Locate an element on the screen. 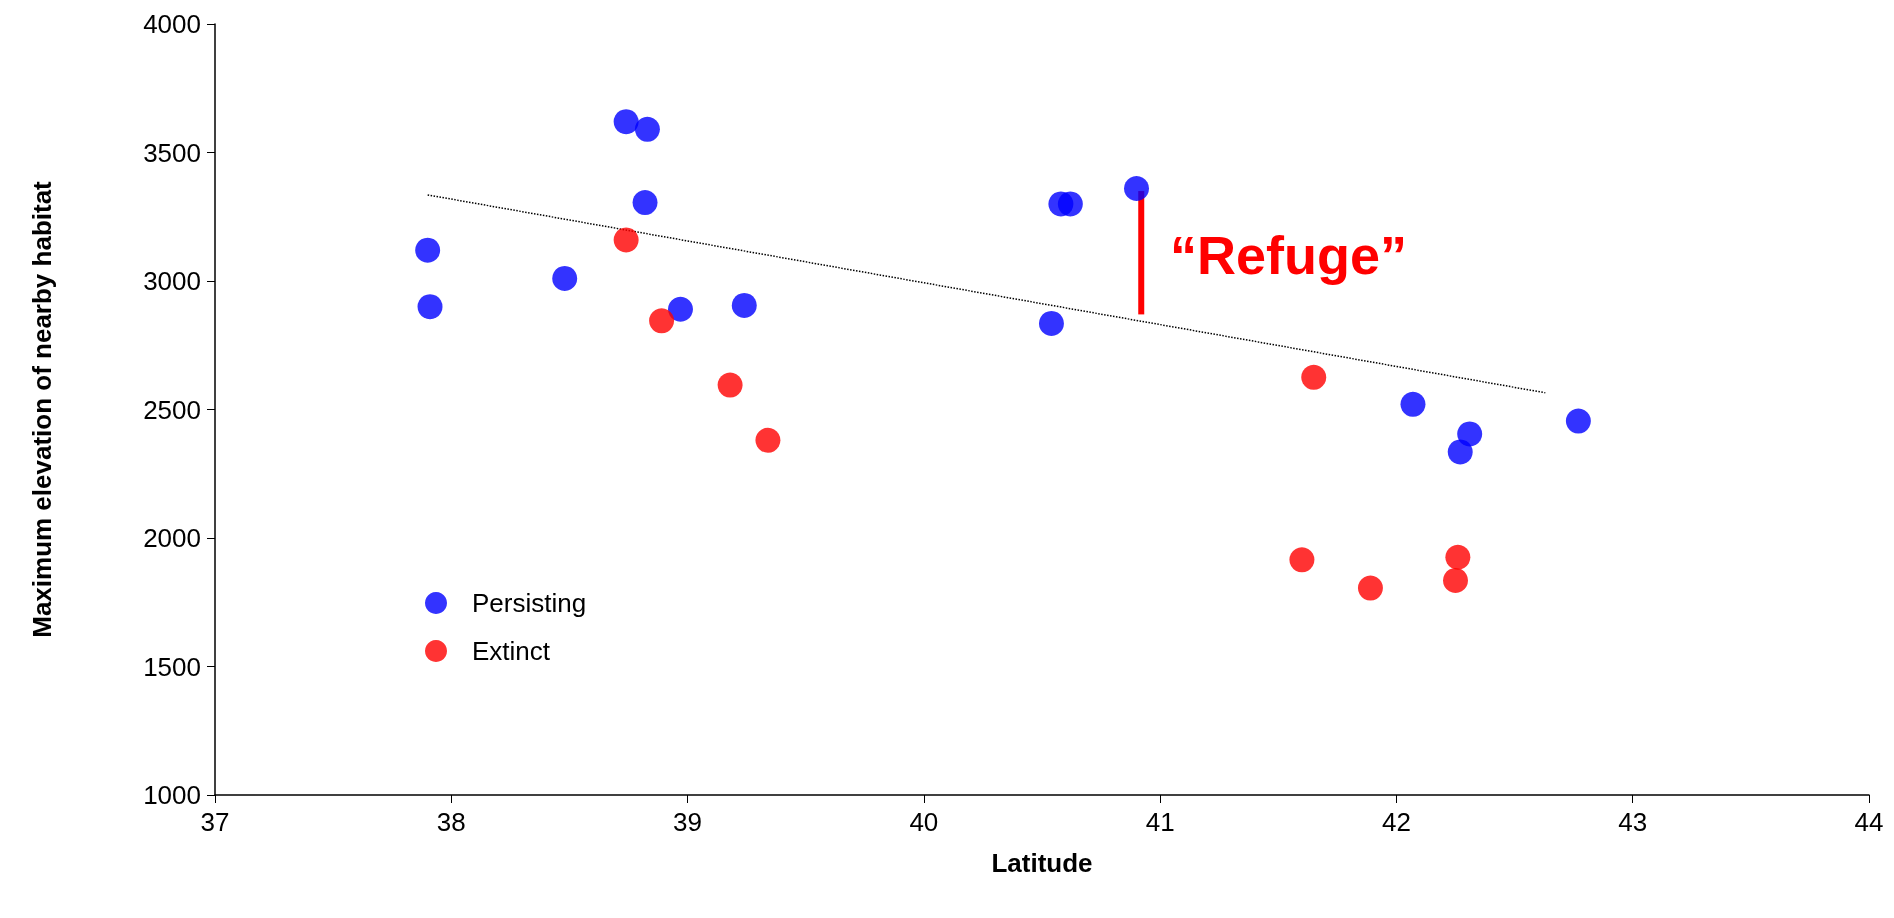 The image size is (1894, 918). y-tick-label: 1000 is located at coordinates (172, 795).